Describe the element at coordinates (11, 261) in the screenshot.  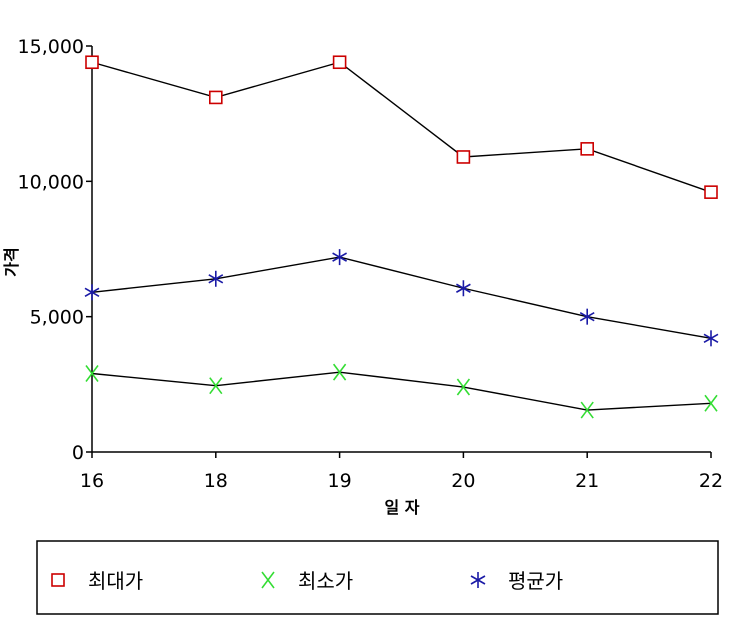
I see `y-axis-title: 가격` at that location.